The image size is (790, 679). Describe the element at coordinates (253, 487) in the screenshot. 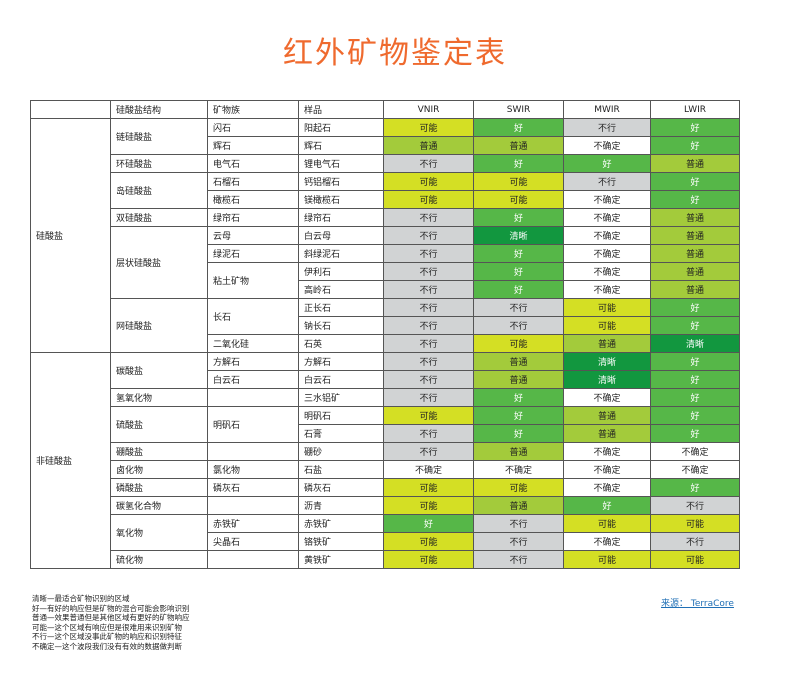

I see `group-cell: 磷灰石` at that location.